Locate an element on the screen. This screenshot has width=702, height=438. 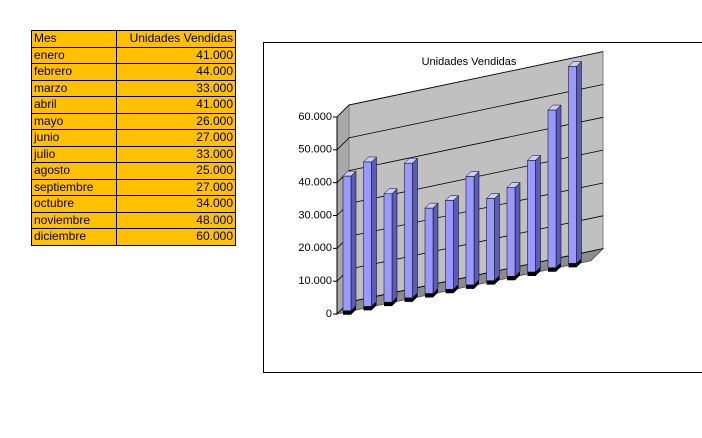
chart-title: Unidades Vendidas is located at coordinates (469, 62).